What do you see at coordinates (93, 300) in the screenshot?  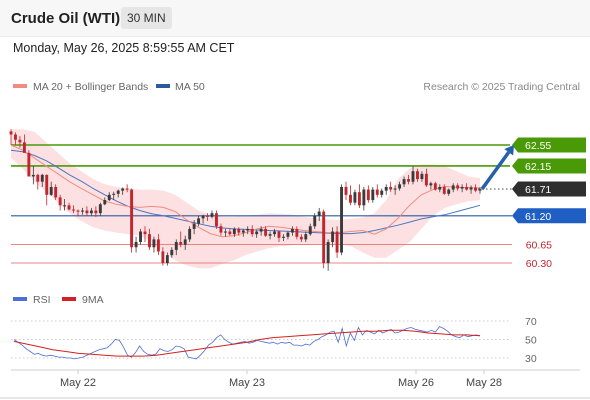 I see `ma9-legend-label: 9MA` at bounding box center [93, 300].